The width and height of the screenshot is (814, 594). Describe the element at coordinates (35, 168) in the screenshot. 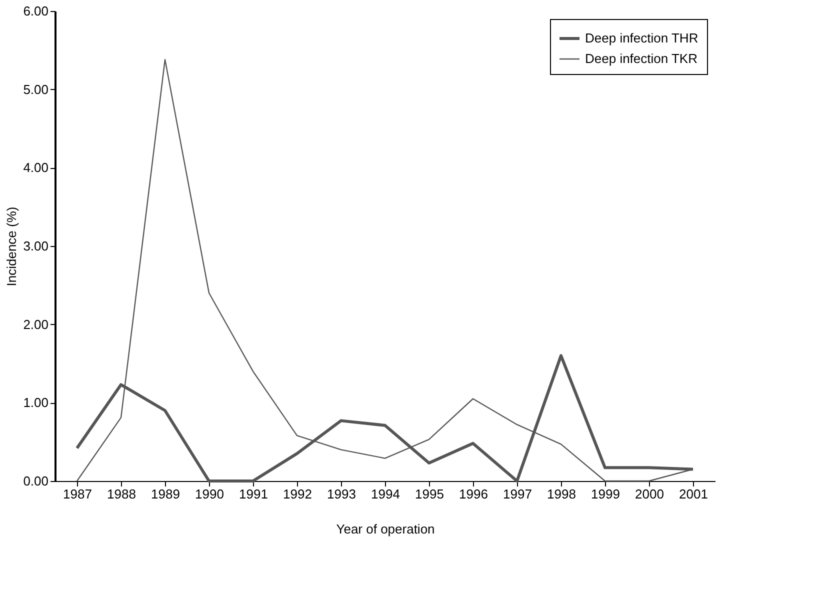

I see `y-tick-label: 4.00` at that location.